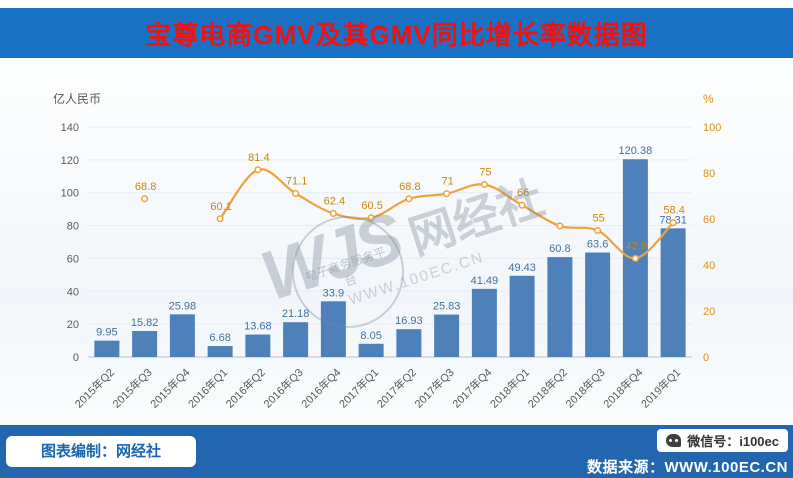 This screenshot has width=793, height=478. What do you see at coordinates (371, 206) in the screenshot?
I see `growth-value-label: 60.5` at bounding box center [371, 206].